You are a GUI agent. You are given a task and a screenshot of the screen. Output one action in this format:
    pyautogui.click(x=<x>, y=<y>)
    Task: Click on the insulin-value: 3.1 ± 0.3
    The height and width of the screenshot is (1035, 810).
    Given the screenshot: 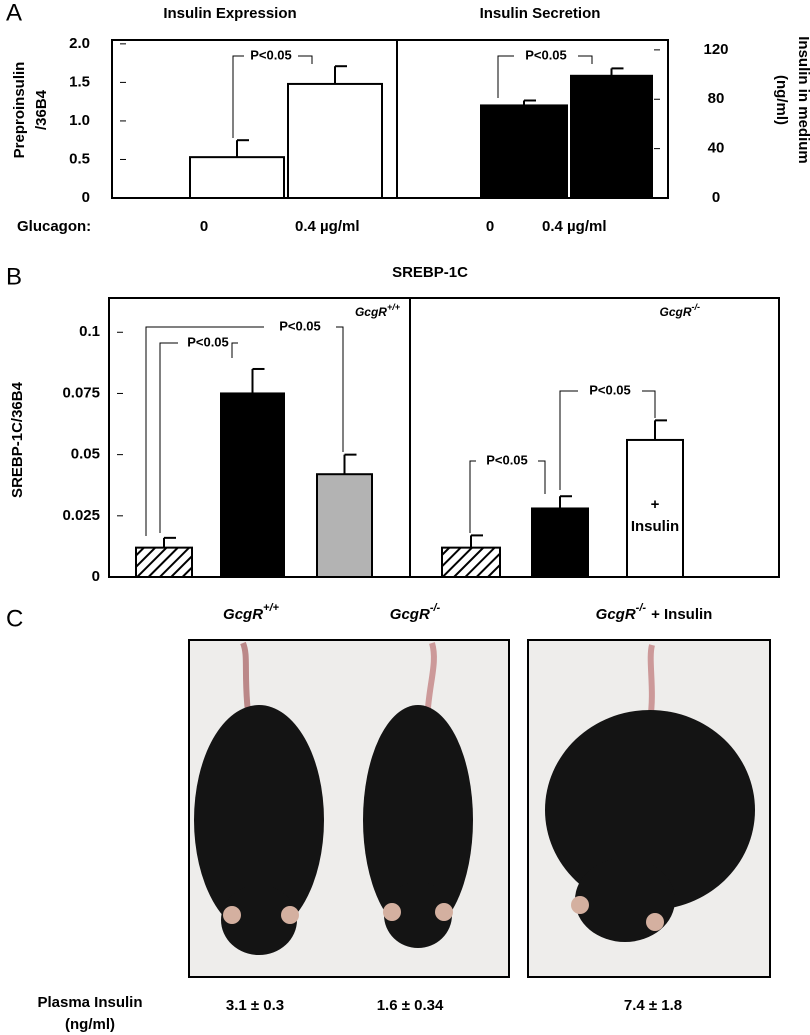 What is the action you would take?
    pyautogui.click(x=255, y=1005)
    